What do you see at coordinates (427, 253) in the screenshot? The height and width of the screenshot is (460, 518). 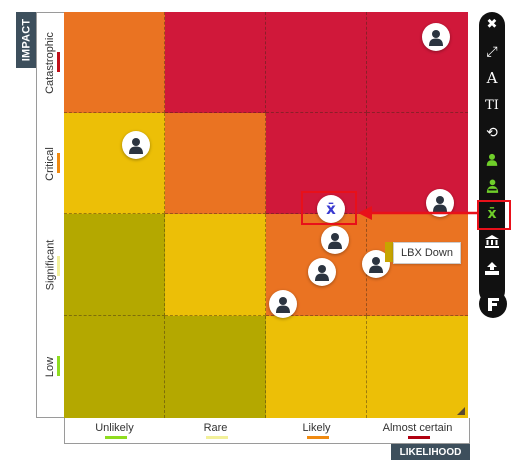 I see `risk-tooltip: LBX Down` at bounding box center [427, 253].